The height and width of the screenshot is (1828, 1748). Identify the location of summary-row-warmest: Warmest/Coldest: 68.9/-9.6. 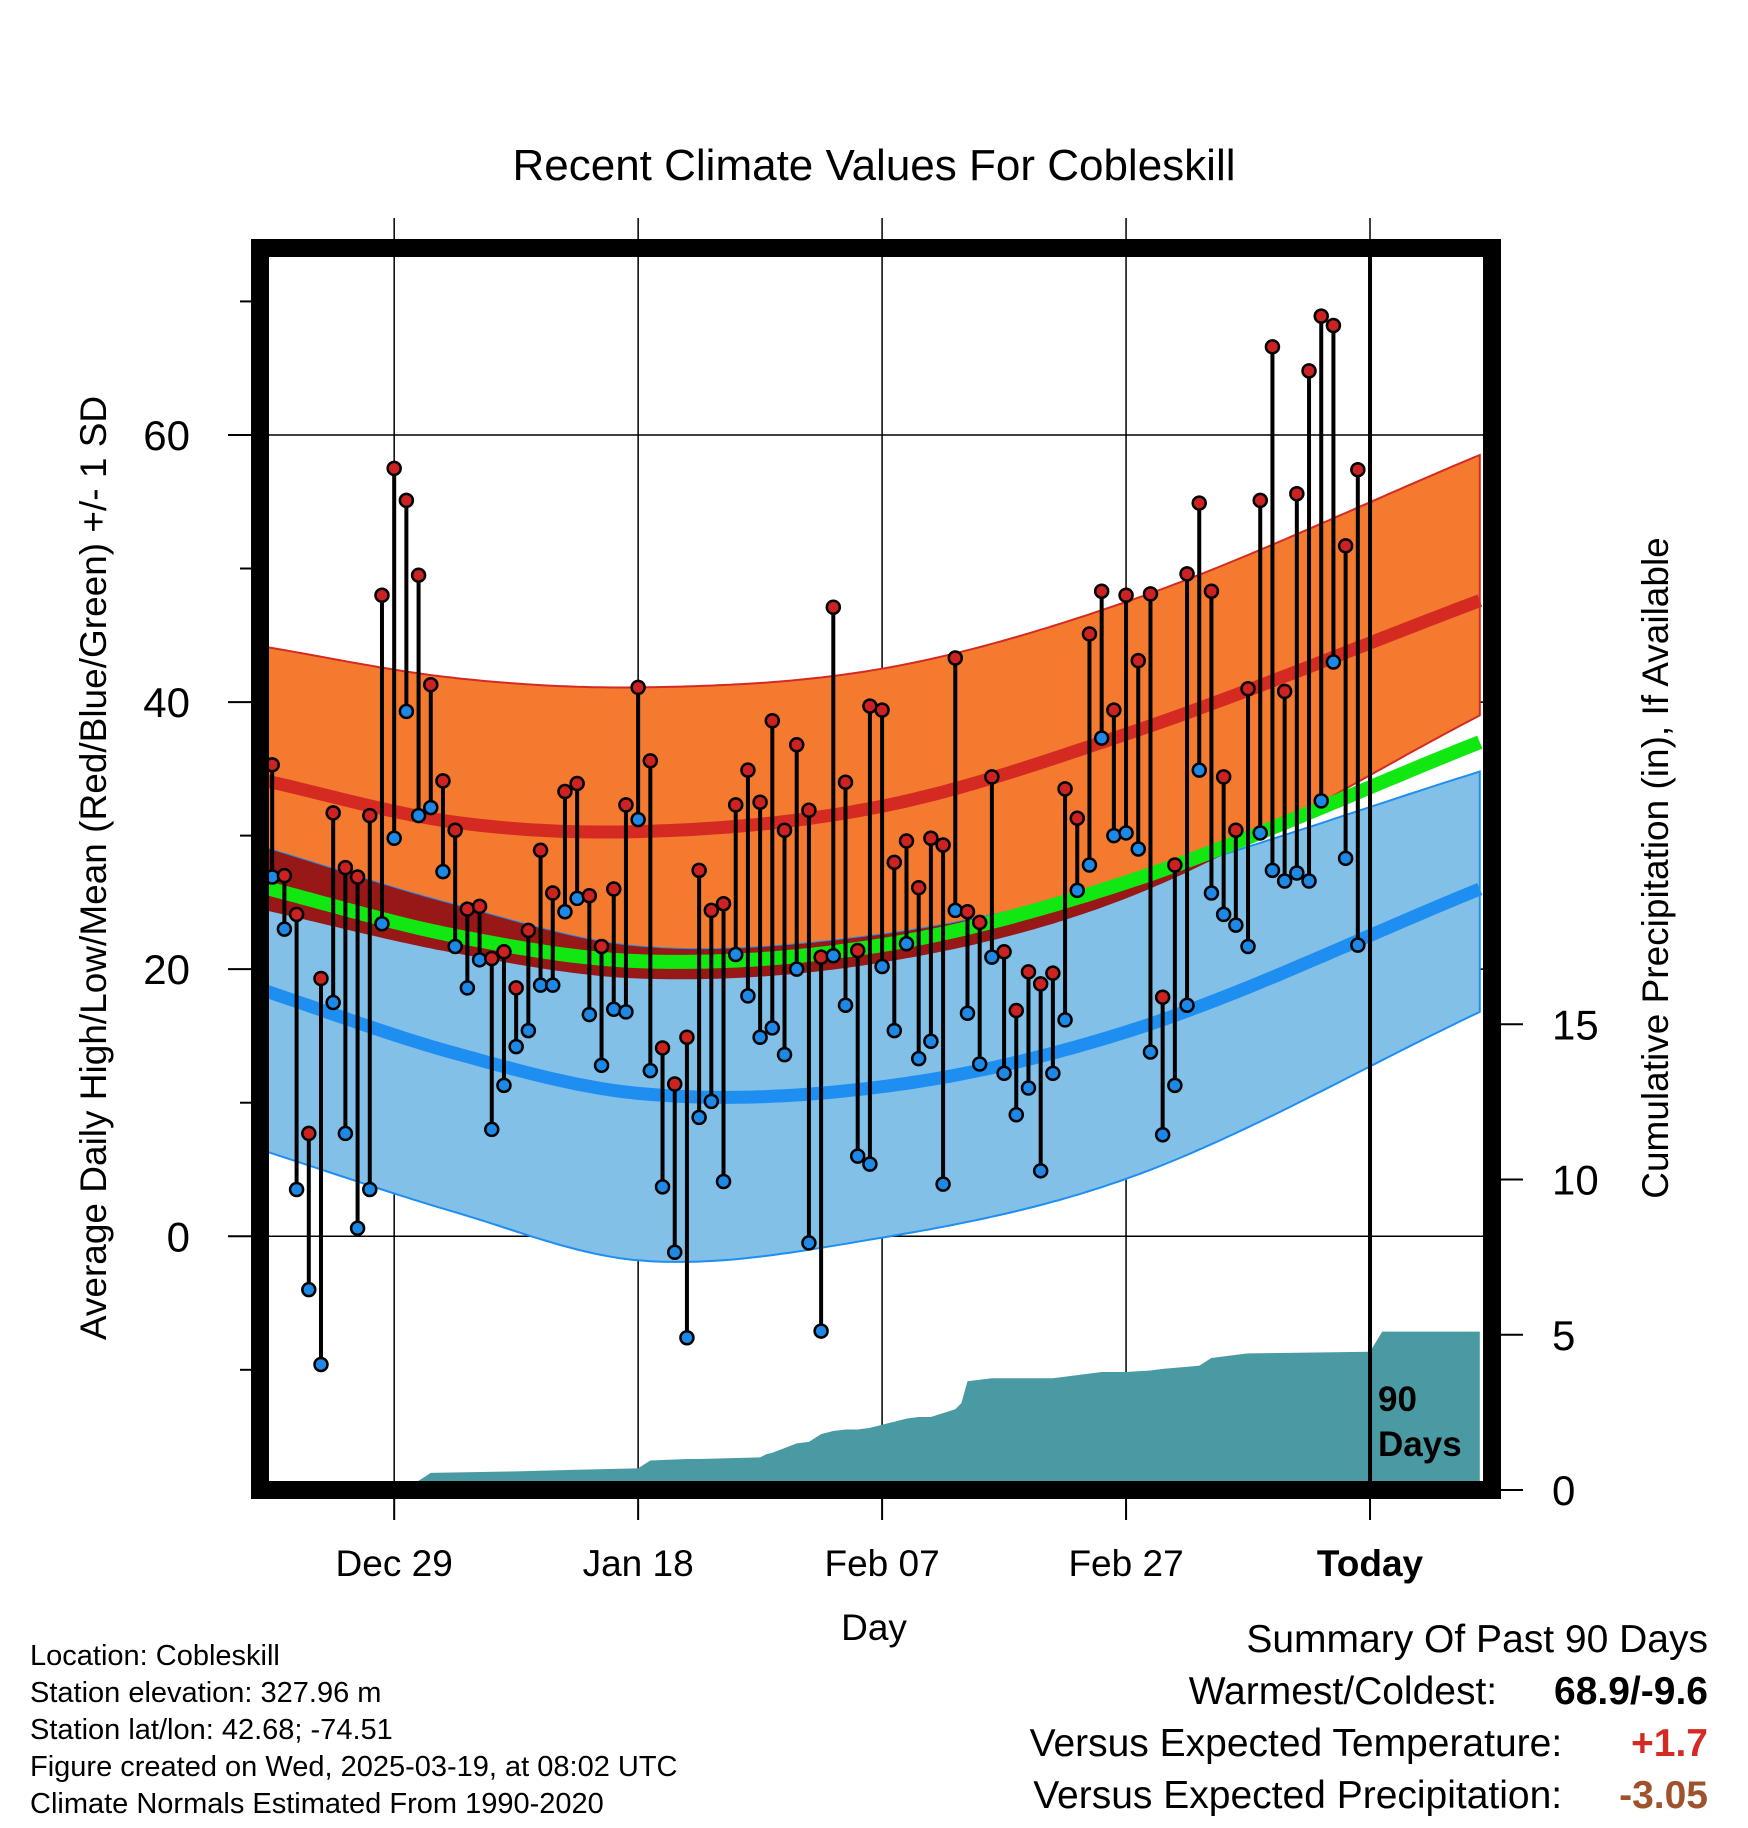
(1369, 1696).